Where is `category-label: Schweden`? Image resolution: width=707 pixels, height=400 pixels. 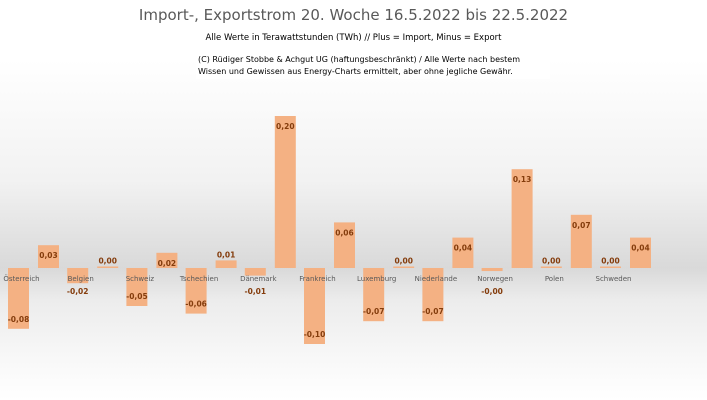
category-label: Schweden is located at coordinates (614, 279).